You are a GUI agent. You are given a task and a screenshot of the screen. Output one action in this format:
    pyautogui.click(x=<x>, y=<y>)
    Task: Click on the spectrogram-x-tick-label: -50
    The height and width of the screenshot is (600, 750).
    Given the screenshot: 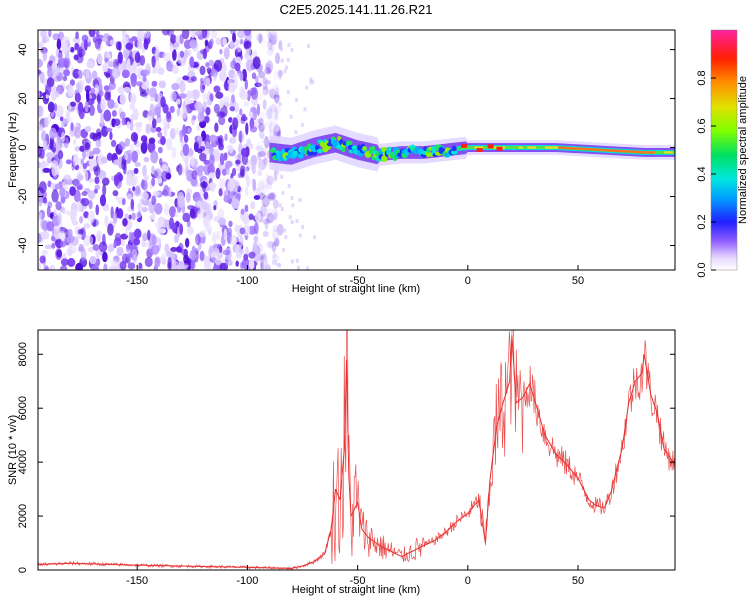 What is the action you would take?
    pyautogui.click(x=358, y=281)
    